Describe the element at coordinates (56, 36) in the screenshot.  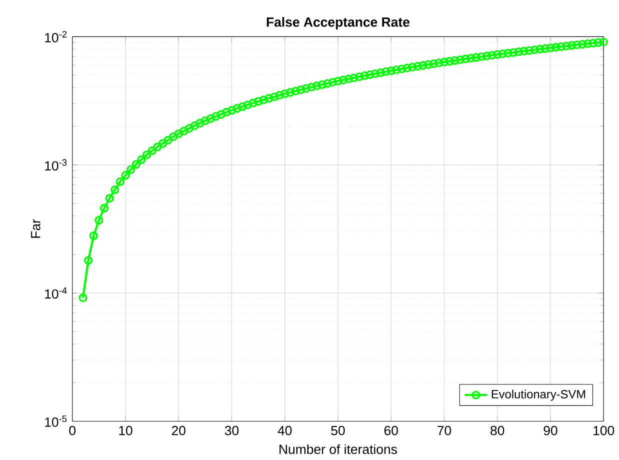
I see `y-tick-label: 10$^{-2}$` at that location.